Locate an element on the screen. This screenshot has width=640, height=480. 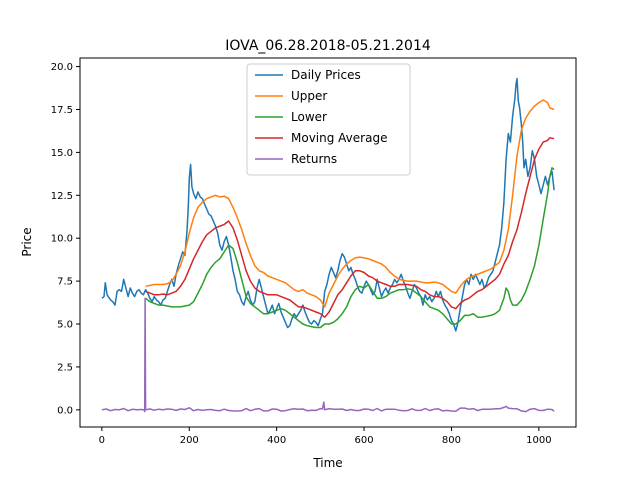
y-tick-label: 7.5 is located at coordinates (65, 282).